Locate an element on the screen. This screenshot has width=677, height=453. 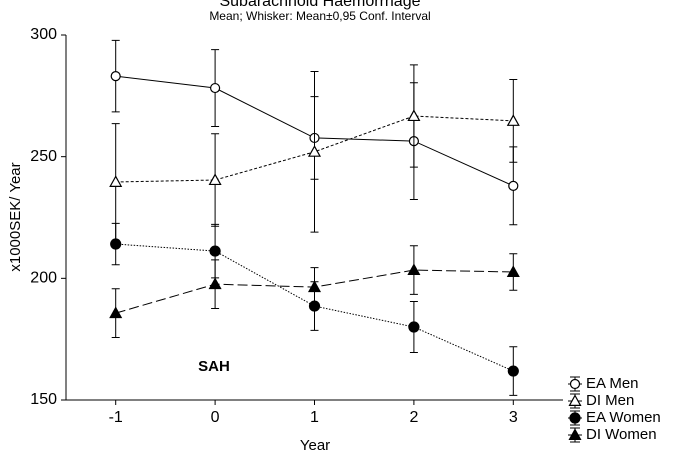
y-tick-label: 200 is located at coordinates (43, 278).